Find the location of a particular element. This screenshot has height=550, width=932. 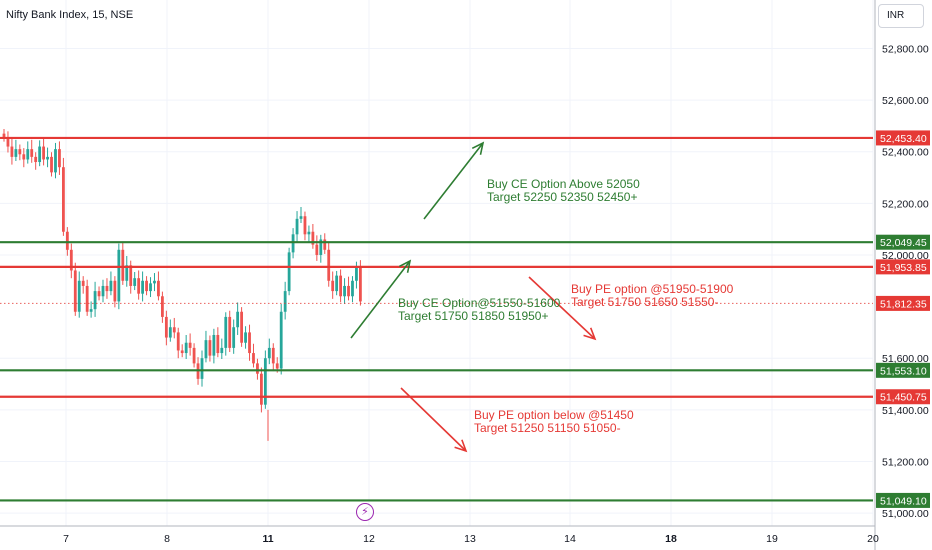

x-tick-label: 14 is located at coordinates (570, 539).